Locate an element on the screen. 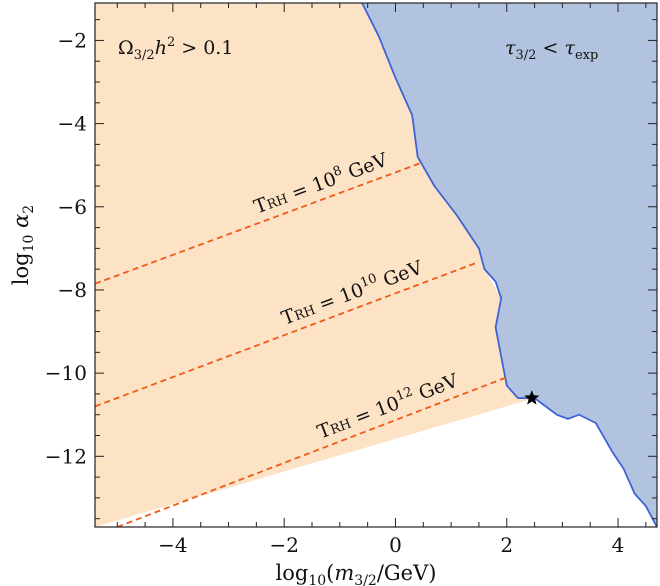 Image resolution: width=660 pixels, height=586 pixels. y-tick-label: −6 is located at coordinates (72, 207).